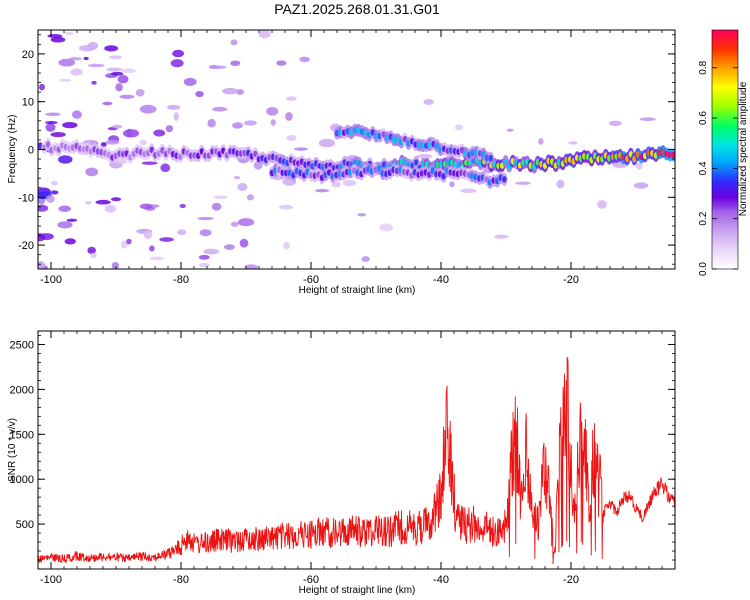 The height and width of the screenshot is (600, 750). I want to click on colorbar-tick-label: 0.4, so click(703, 168).